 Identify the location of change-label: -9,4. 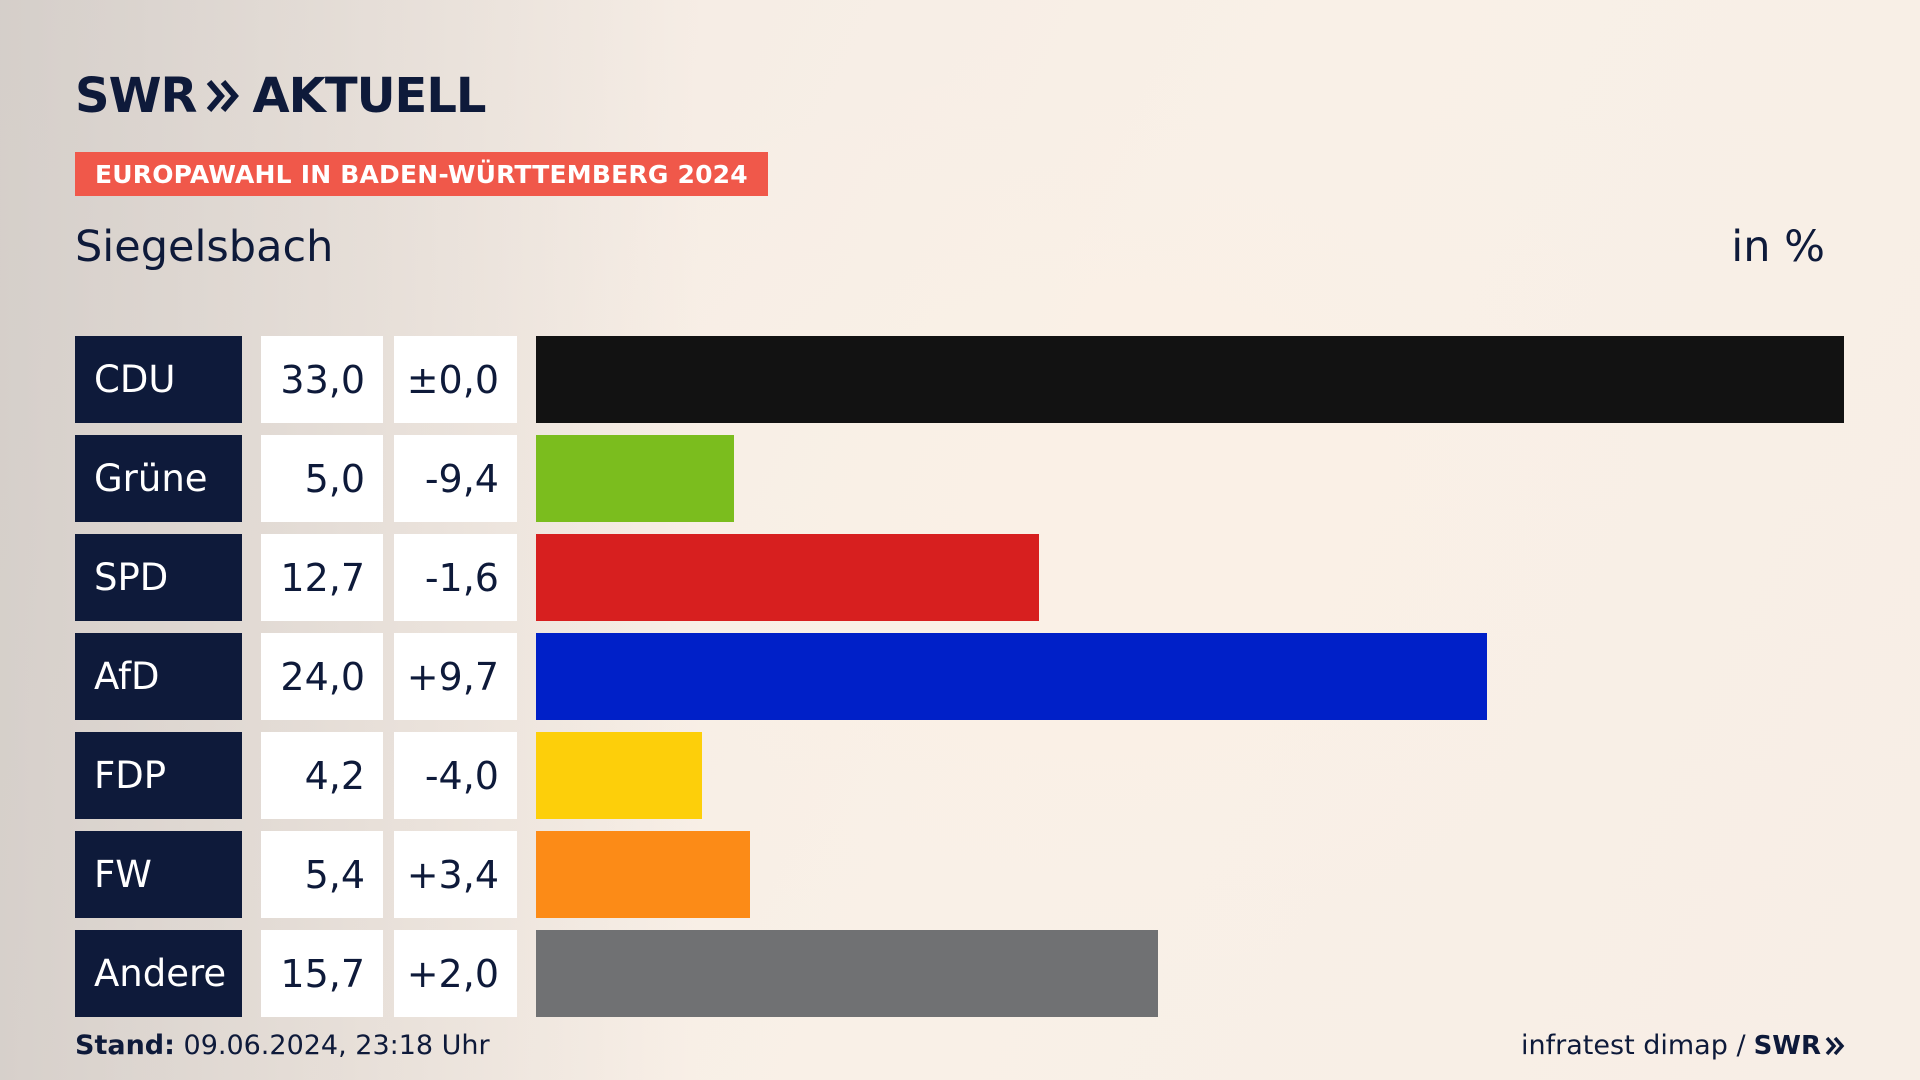
(455, 478).